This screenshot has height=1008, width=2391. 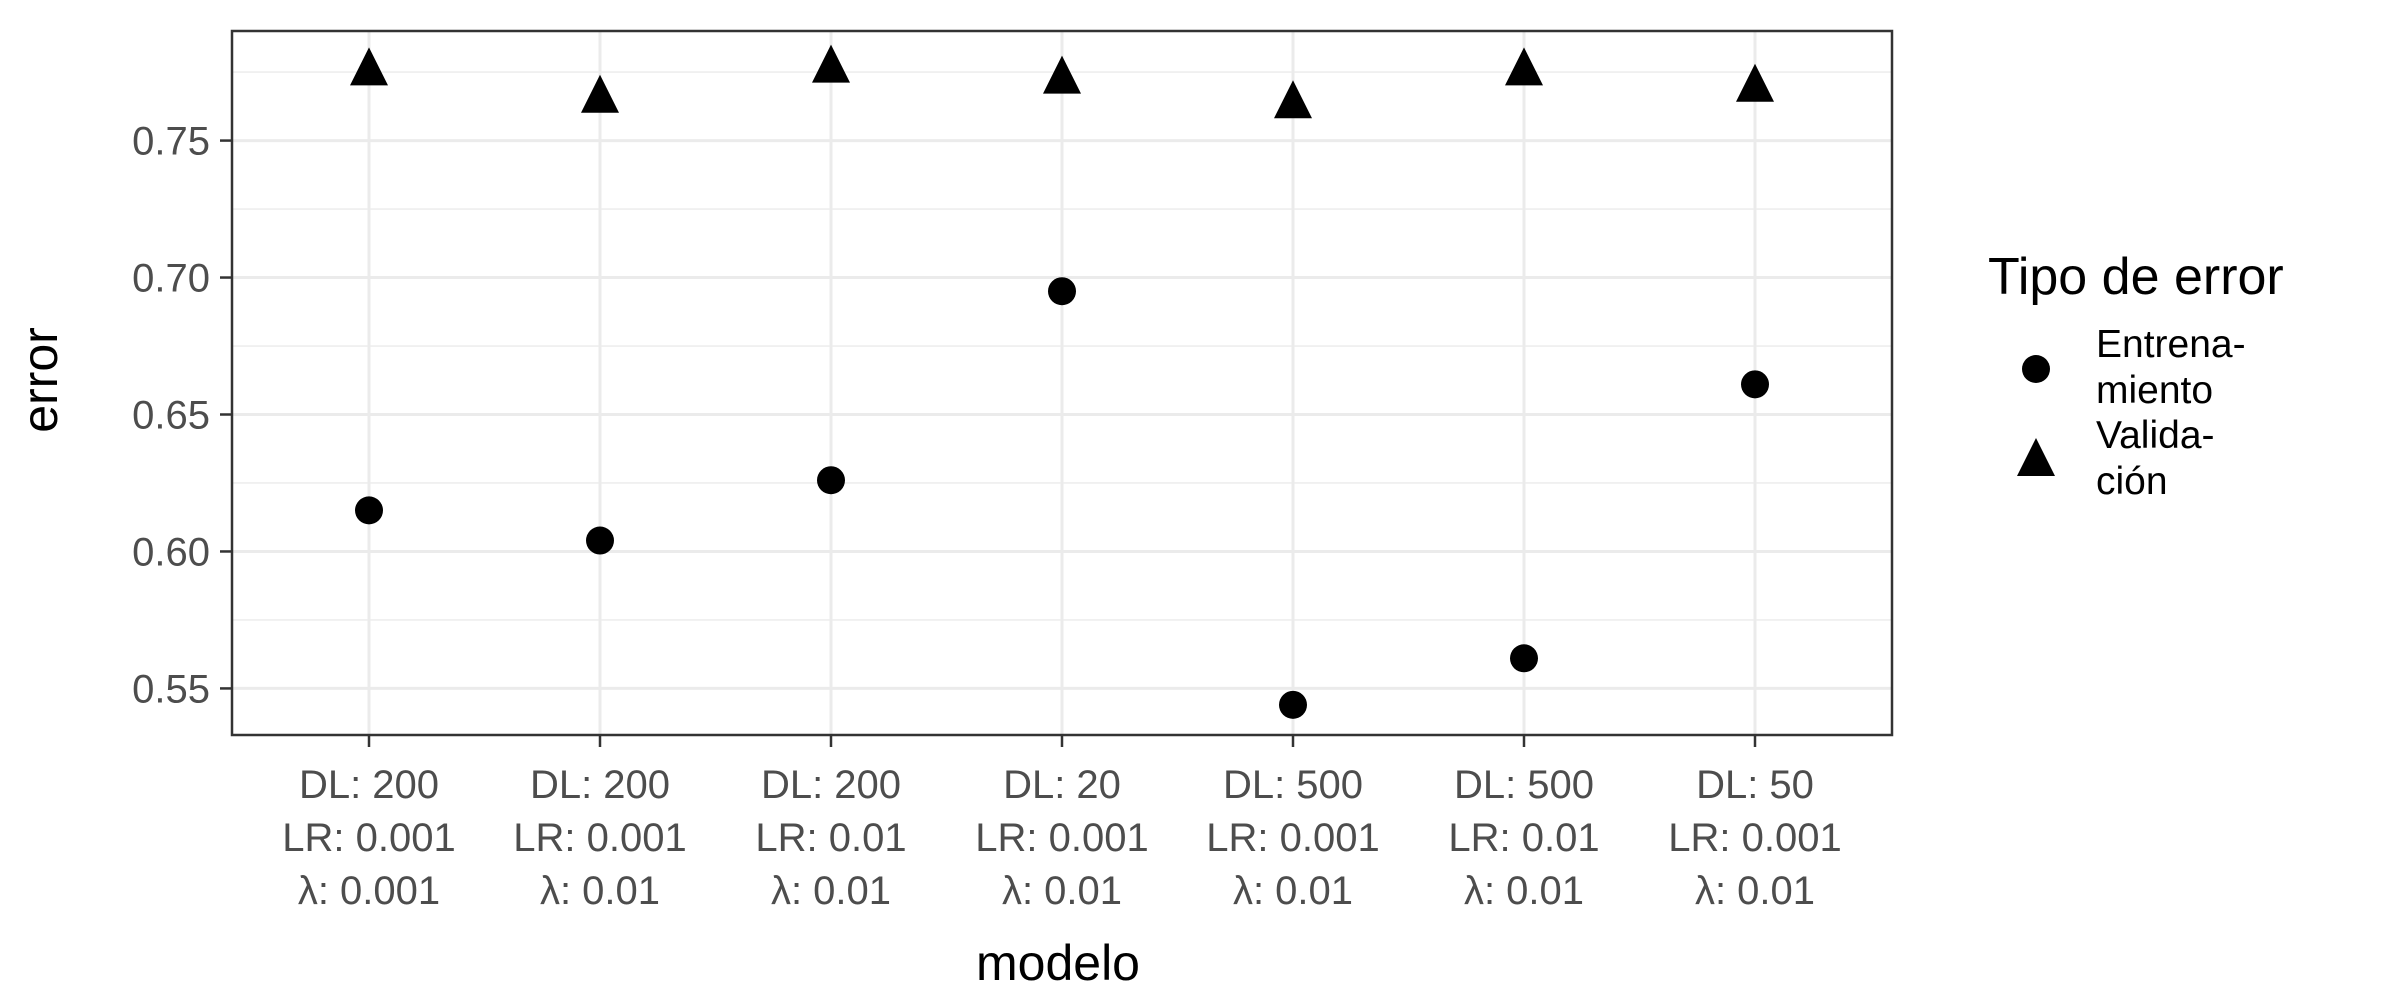 What do you see at coordinates (1061, 838) in the screenshot?
I see `x-tick-label: DL: 20 LR: 0.001 λ: 0.01` at bounding box center [1061, 838].